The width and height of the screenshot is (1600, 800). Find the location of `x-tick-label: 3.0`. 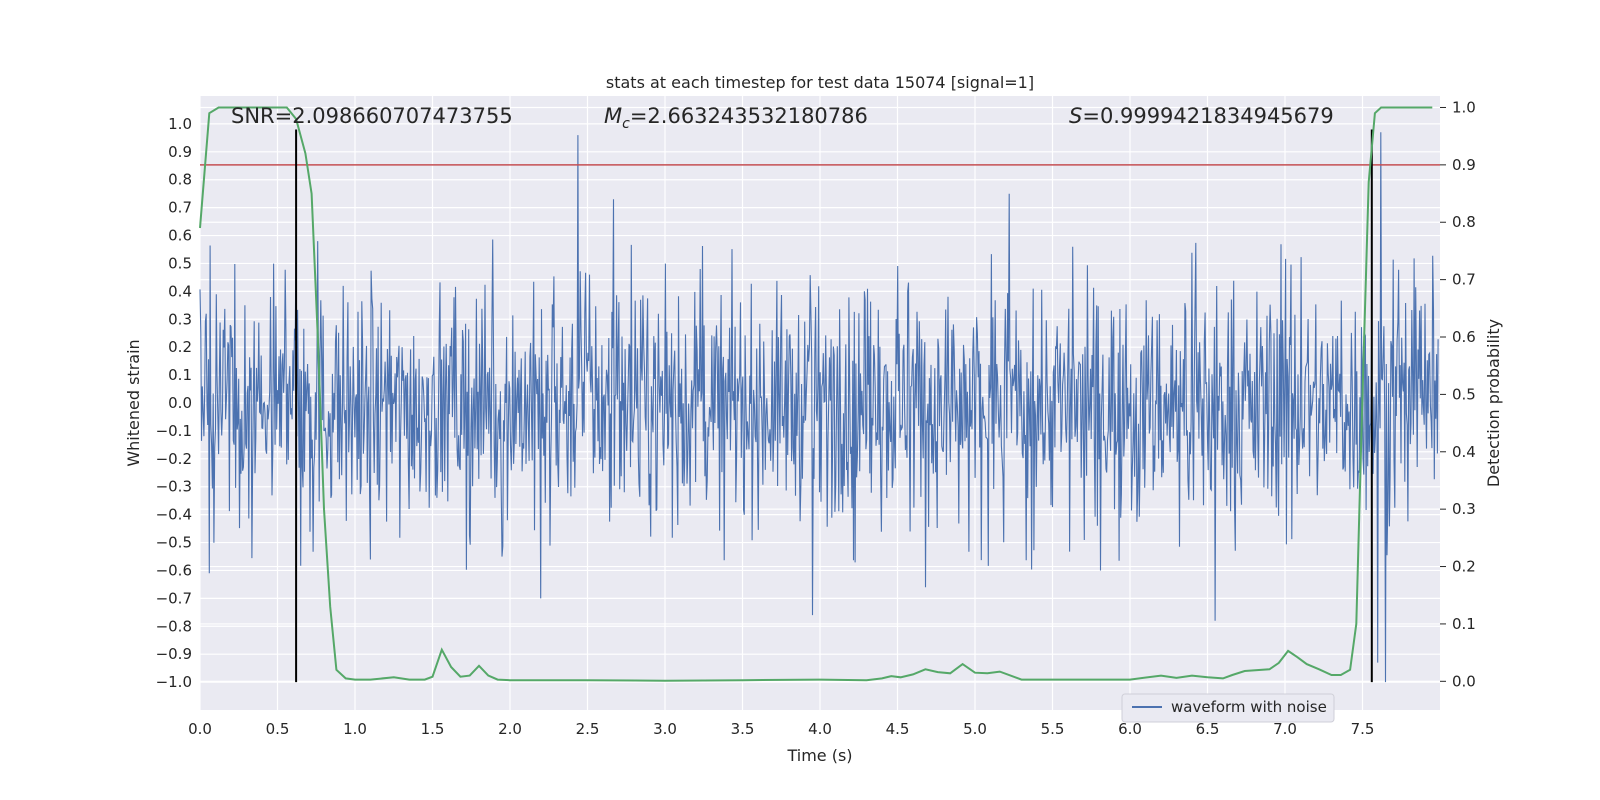

x-tick-label: 3.0 is located at coordinates (665, 729).